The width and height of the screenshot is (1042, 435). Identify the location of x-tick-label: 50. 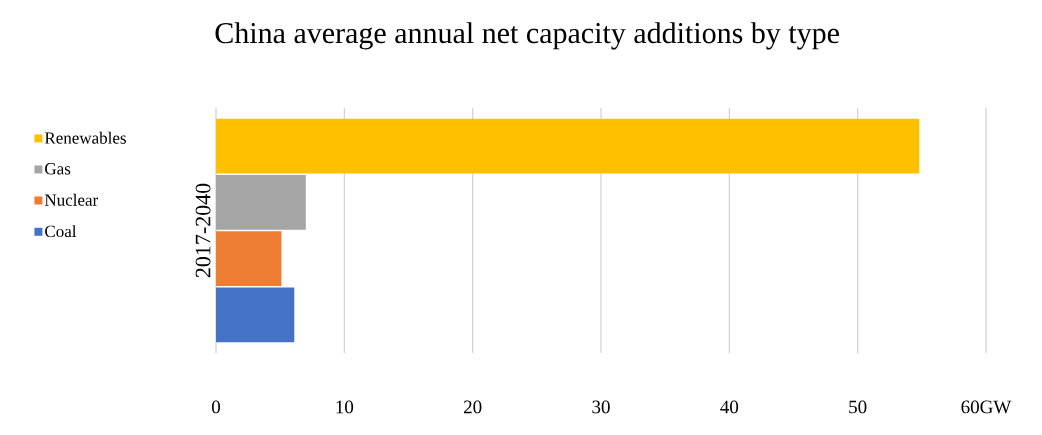
(858, 407).